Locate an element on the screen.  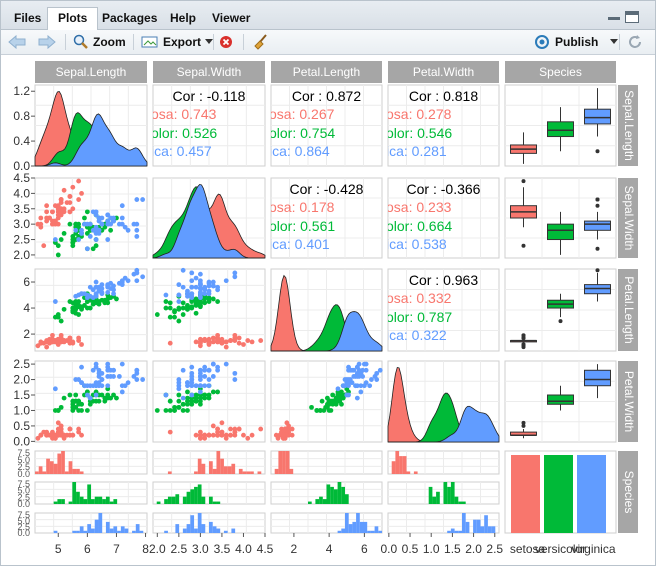
y-tick-label: 4 is located at coordinates (26, 308).